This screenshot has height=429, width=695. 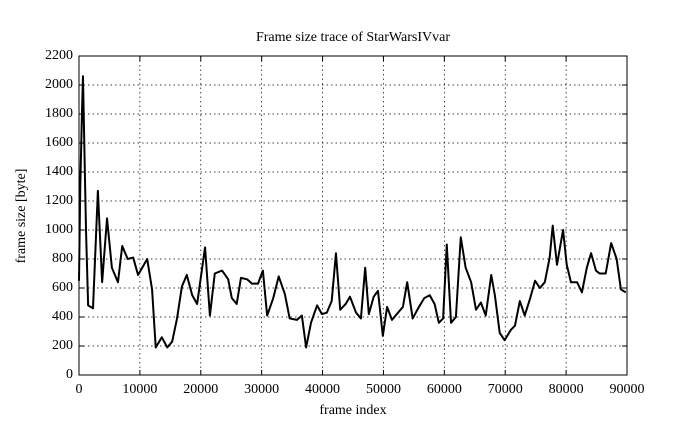 What do you see at coordinates (505, 389) in the screenshot?
I see `x-tick-label: 70000` at bounding box center [505, 389].